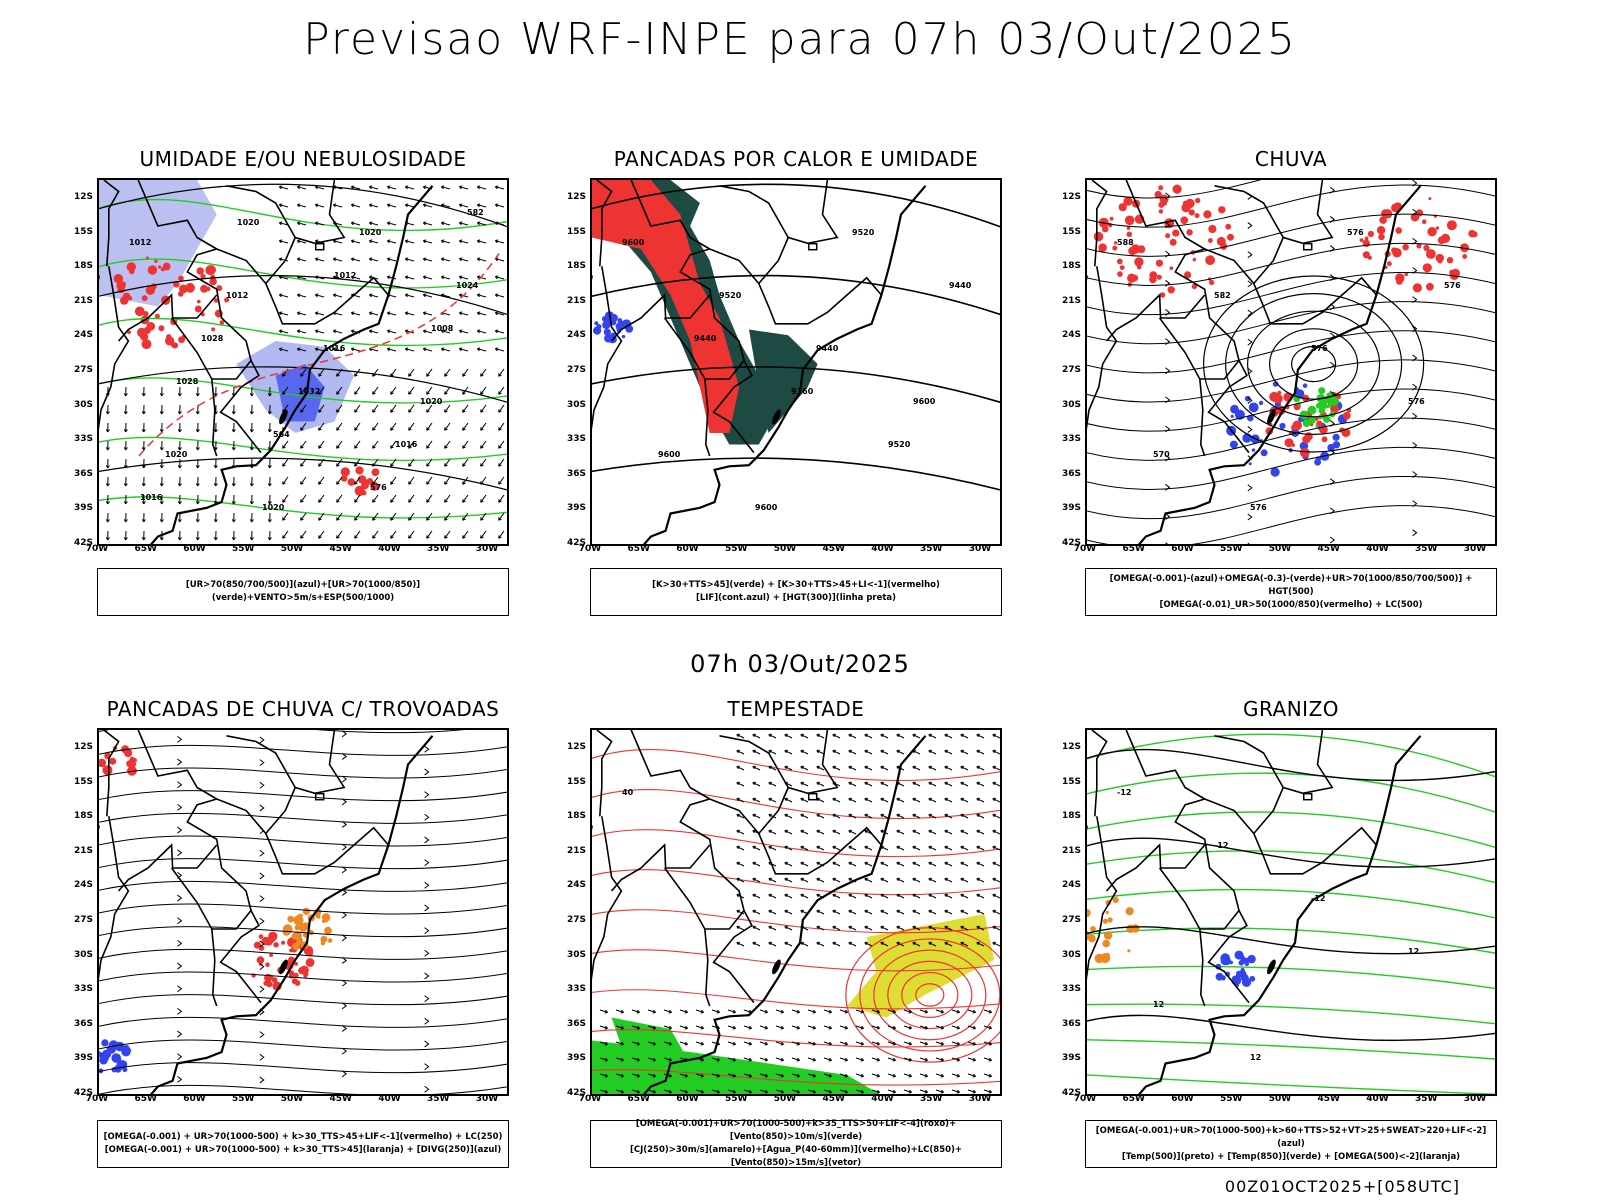  I want to click on contour-label: 9440, so click(705, 338).